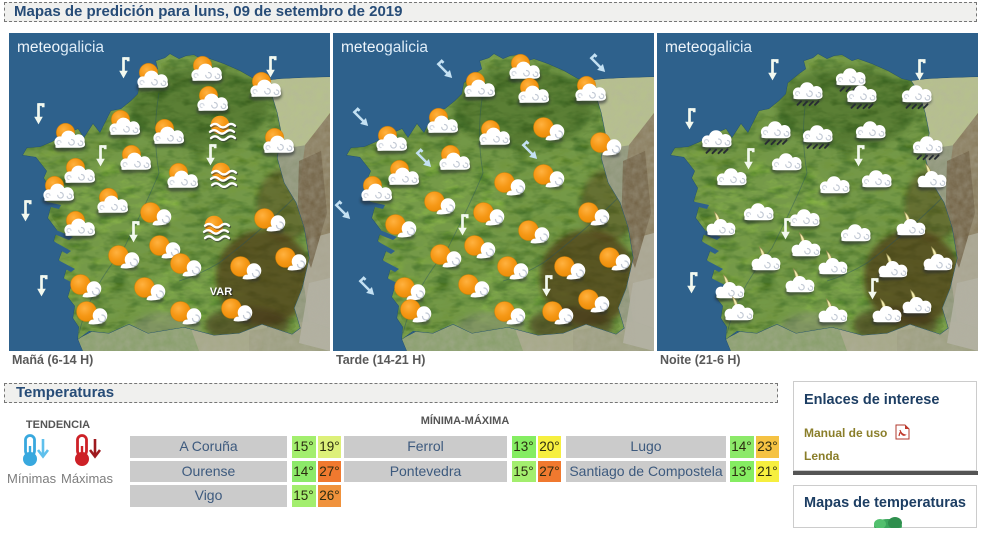  Describe the element at coordinates (221, 292) in the screenshot. I see `svg-text: VAR` at that location.